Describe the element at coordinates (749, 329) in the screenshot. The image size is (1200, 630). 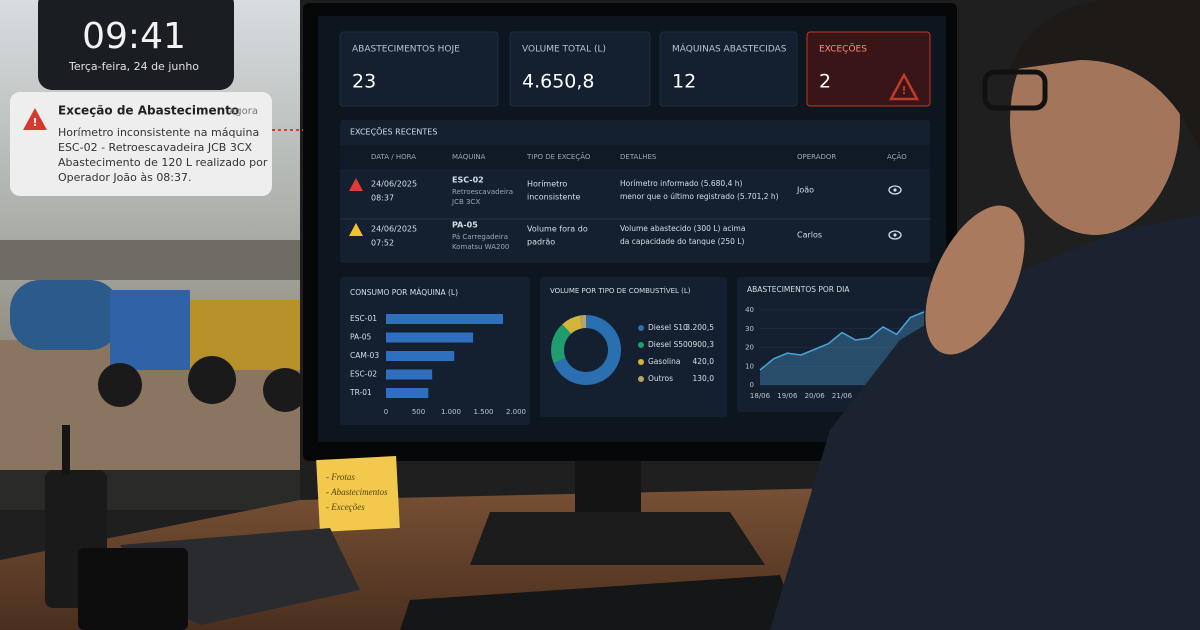
I see `y-tick-label: 30` at that location.